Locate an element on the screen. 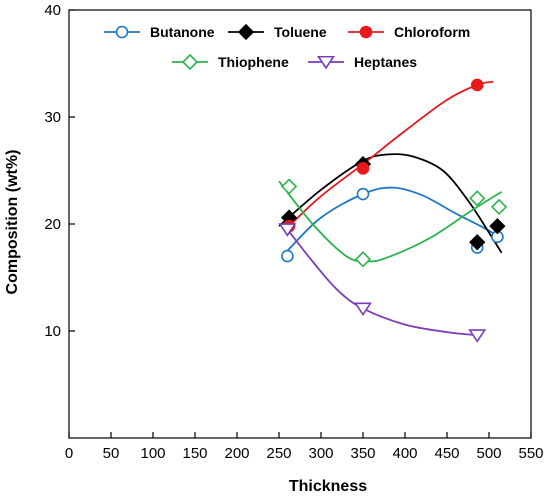 The width and height of the screenshot is (550, 497). chloroform-legend-label: Chloroform is located at coordinates (432, 32).